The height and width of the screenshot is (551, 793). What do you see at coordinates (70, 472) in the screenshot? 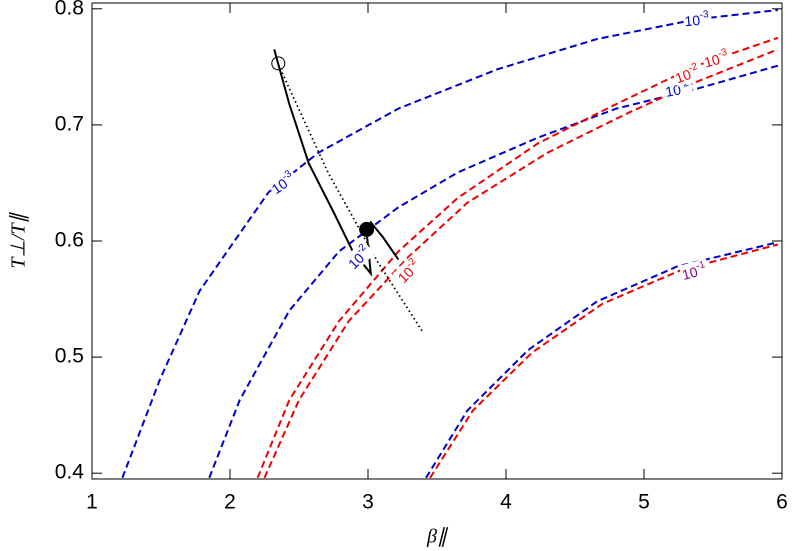
I see `y-tick-label: 0.4` at bounding box center [70, 472].